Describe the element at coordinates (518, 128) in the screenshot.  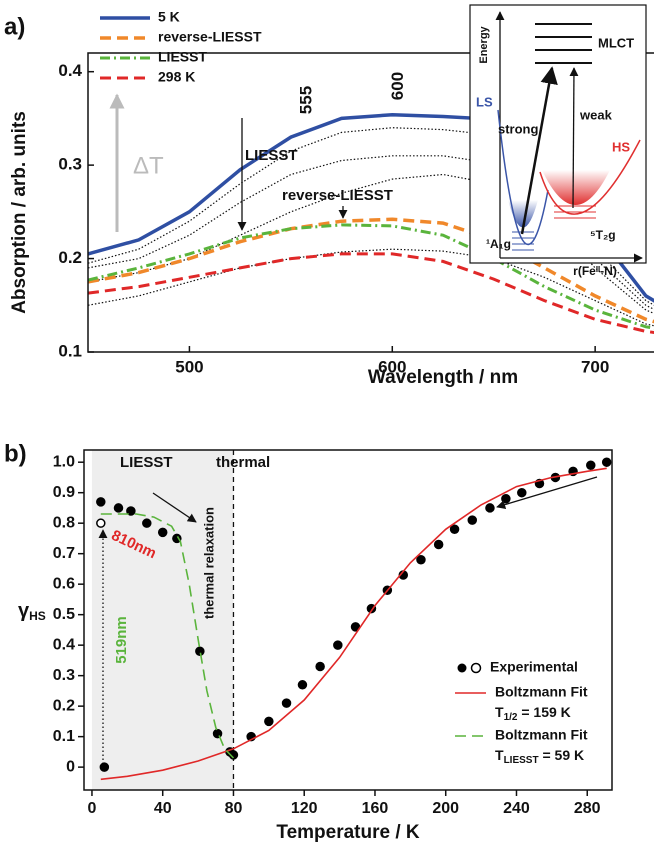
I see `inset-label: strong` at that location.